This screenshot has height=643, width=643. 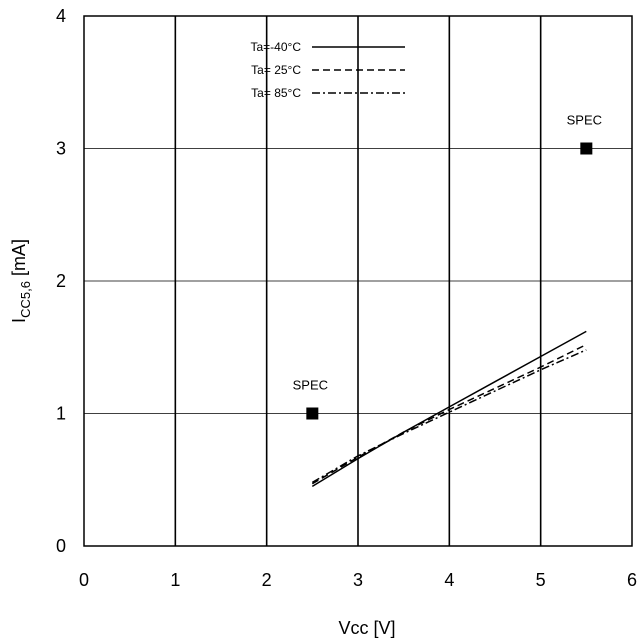 What do you see at coordinates (632, 580) in the screenshot?
I see `x-tick-label: 6` at bounding box center [632, 580].